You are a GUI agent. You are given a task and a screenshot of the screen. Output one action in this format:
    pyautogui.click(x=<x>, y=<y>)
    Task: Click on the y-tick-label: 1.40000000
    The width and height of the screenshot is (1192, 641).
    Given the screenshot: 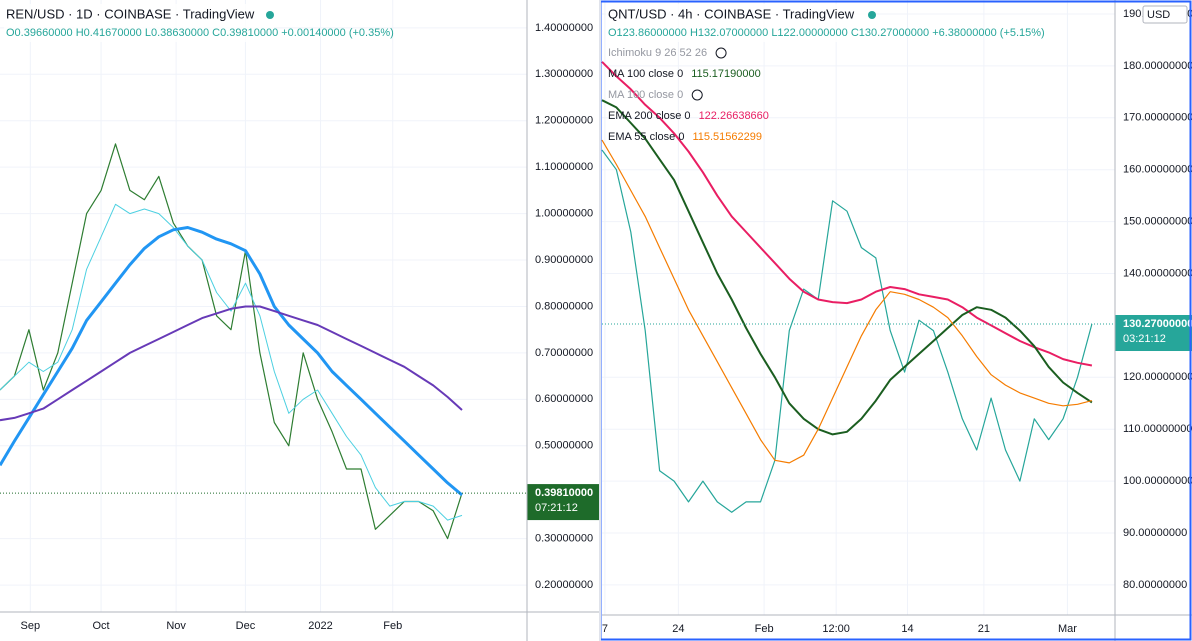 What is the action you would take?
    pyautogui.click(x=564, y=28)
    